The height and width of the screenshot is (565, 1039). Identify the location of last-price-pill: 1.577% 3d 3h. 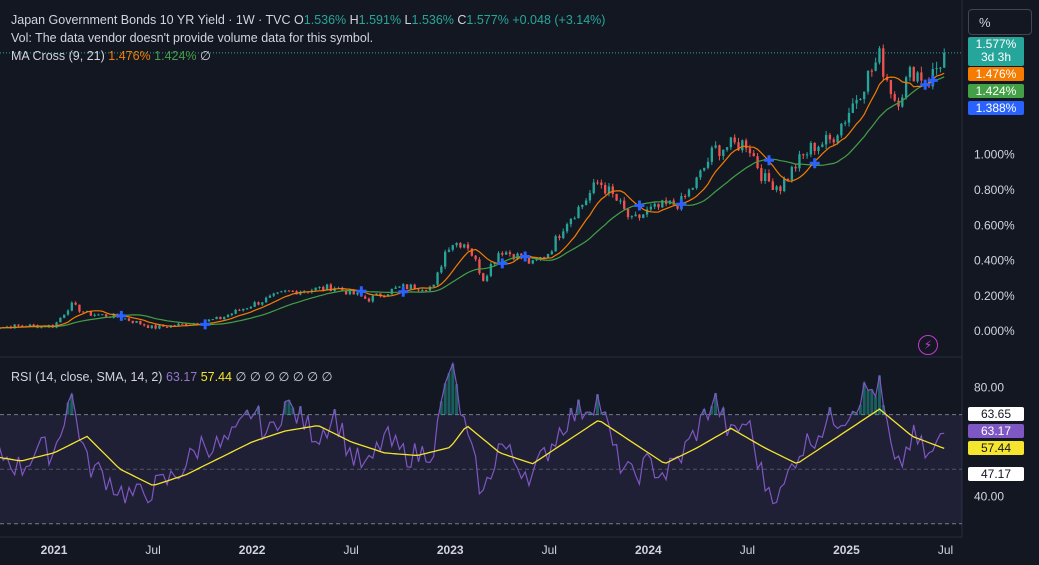
(996, 51).